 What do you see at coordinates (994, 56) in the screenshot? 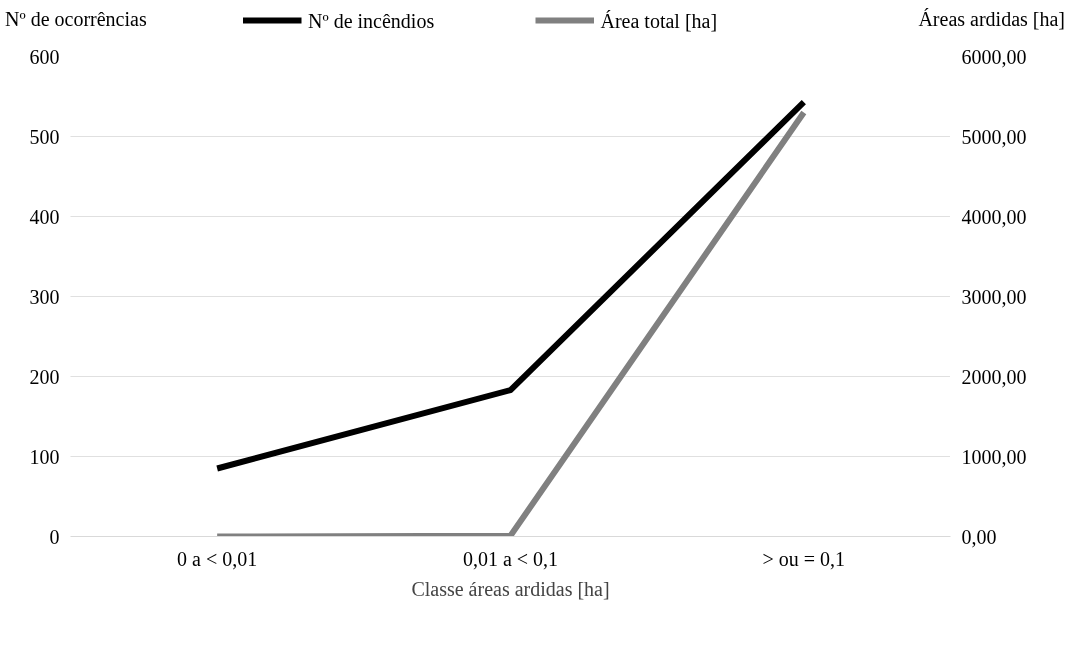
I see `y2-tick-label: 6000,00` at bounding box center [994, 56].